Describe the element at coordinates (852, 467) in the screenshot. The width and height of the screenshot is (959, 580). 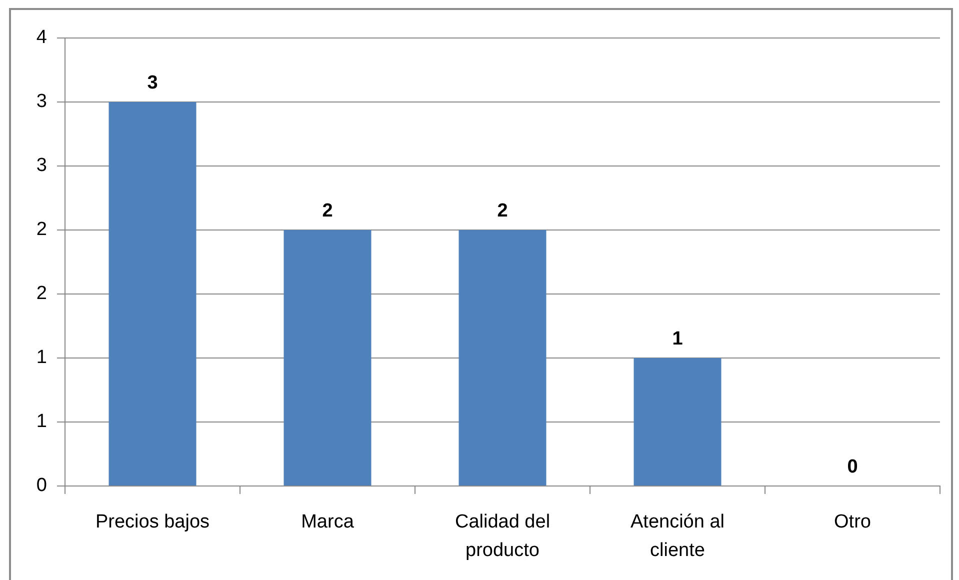
I see `data-label: 0` at that location.